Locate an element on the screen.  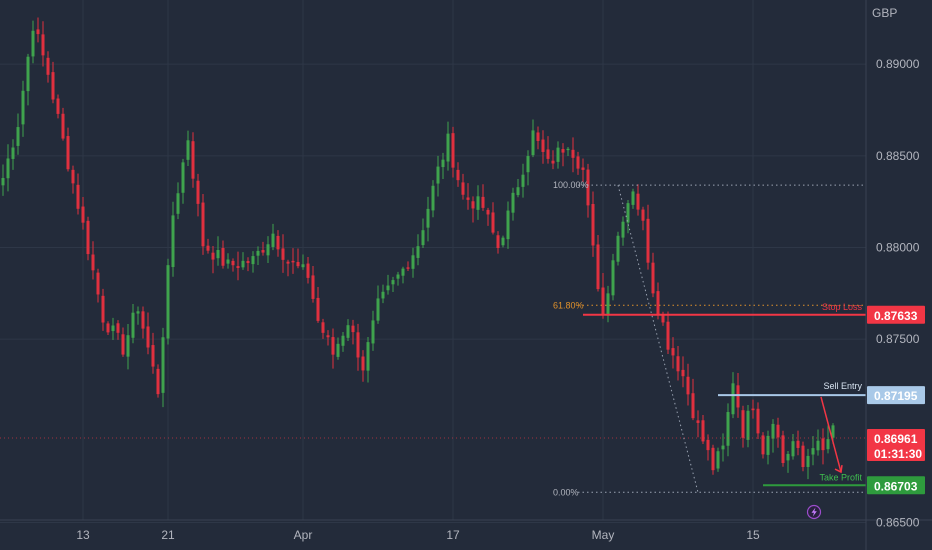
time-tick-label: May is located at coordinates (603, 535).